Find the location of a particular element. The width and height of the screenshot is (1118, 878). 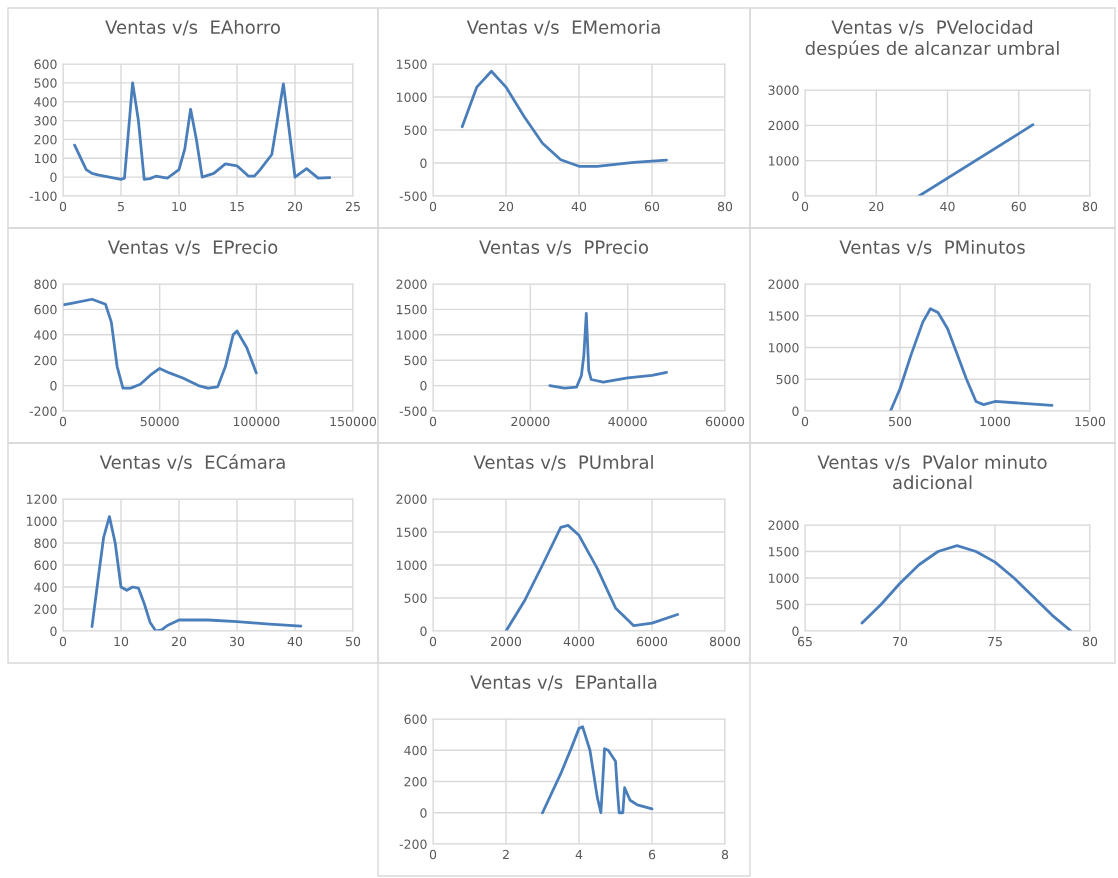

chart-title: Ventas v/s PUmbral is located at coordinates (563, 463).